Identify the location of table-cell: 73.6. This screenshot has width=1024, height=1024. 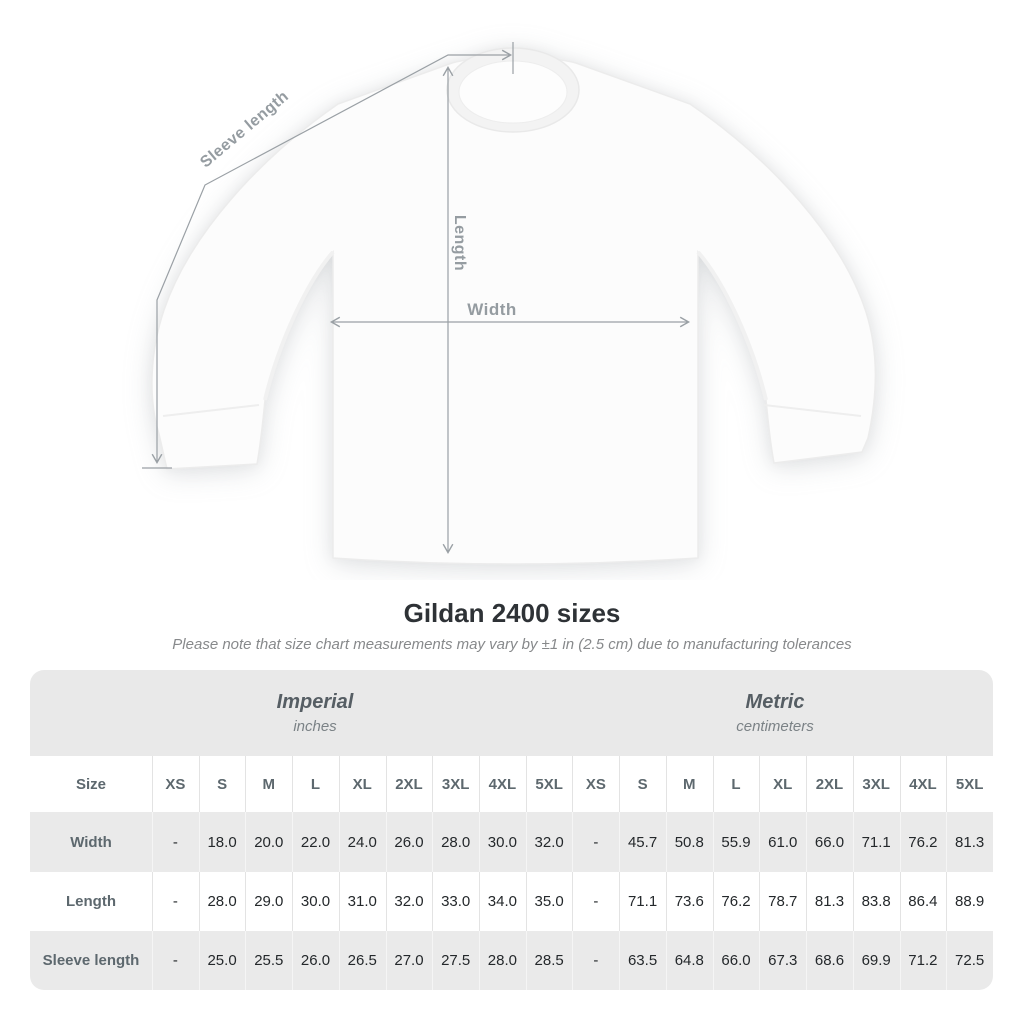
(689, 901).